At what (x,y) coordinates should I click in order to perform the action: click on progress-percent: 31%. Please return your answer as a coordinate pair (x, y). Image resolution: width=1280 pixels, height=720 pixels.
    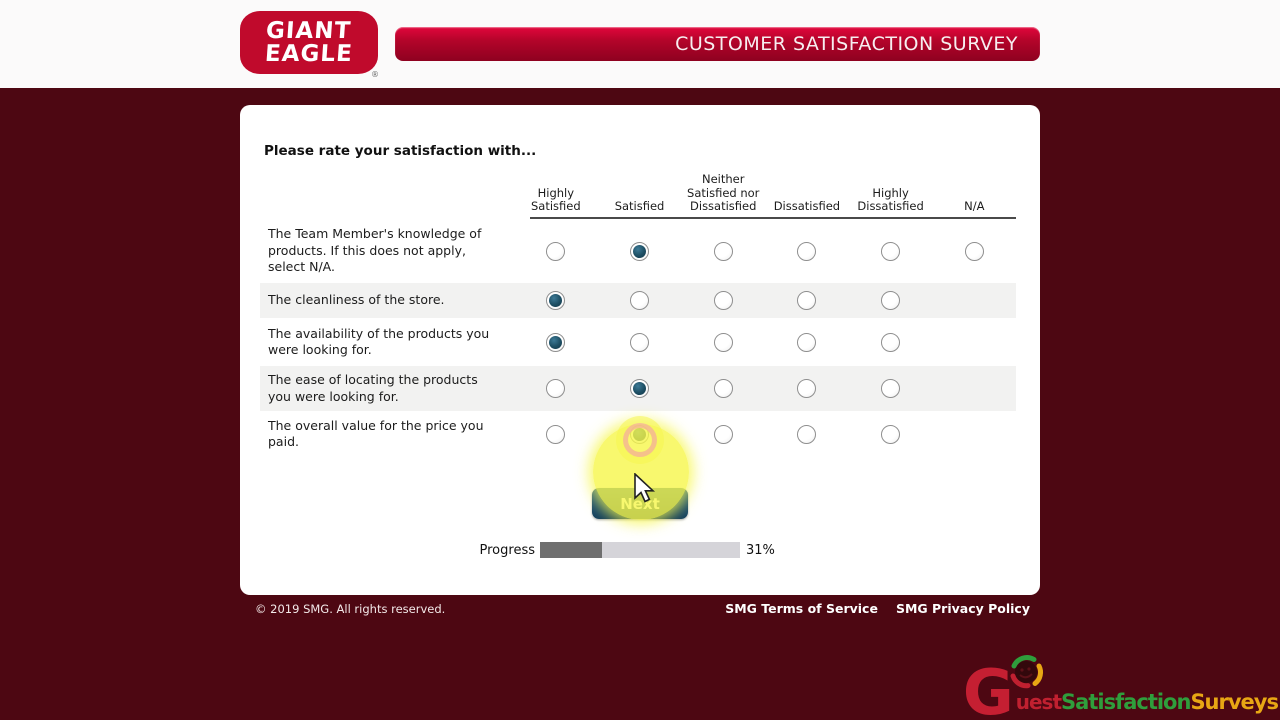
    Looking at the image, I should click on (760, 550).